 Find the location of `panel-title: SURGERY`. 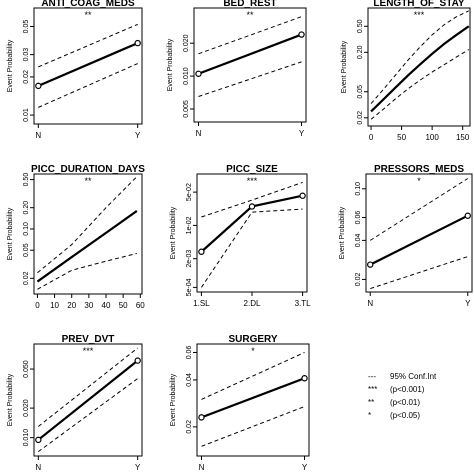

panel-title: SURGERY is located at coordinates (252, 339).